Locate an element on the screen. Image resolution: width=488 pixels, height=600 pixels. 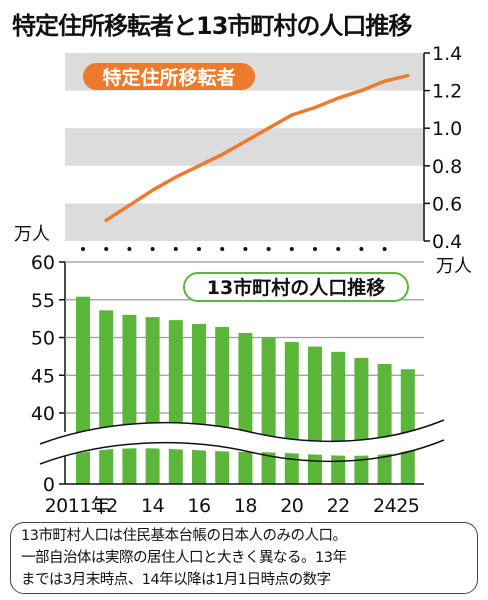
axis-break-gap is located at coordinates (242, 442).